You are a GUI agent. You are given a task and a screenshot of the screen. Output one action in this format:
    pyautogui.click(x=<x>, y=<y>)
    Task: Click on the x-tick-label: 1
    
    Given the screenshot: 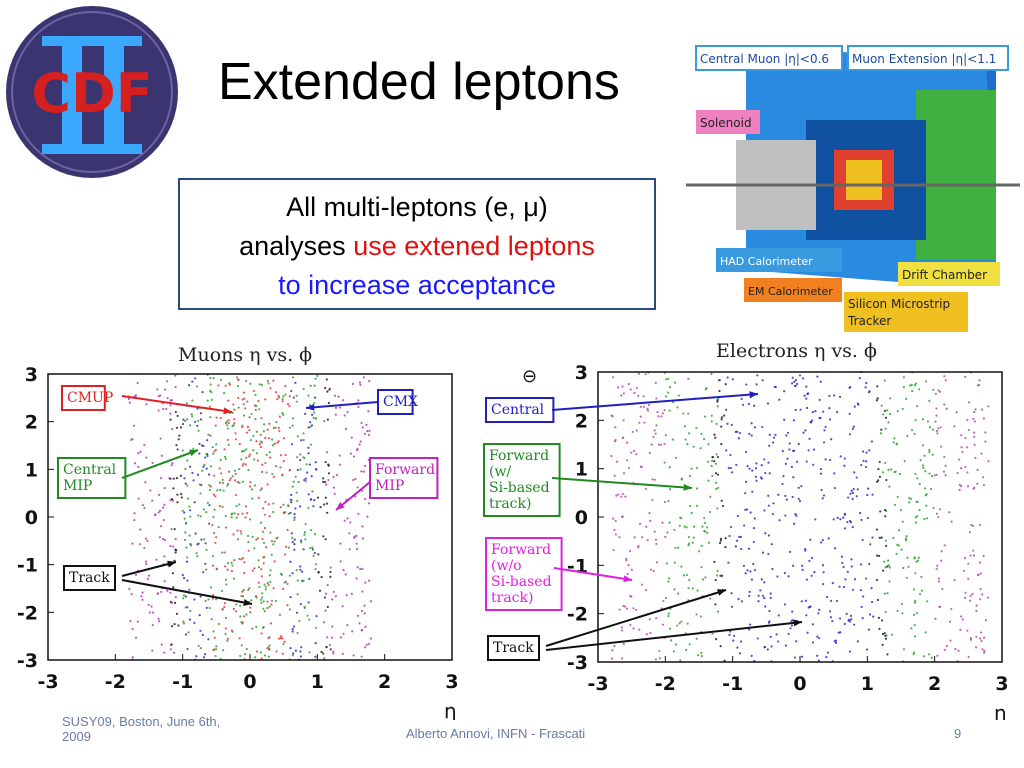 What is the action you would take?
    pyautogui.click(x=317, y=682)
    